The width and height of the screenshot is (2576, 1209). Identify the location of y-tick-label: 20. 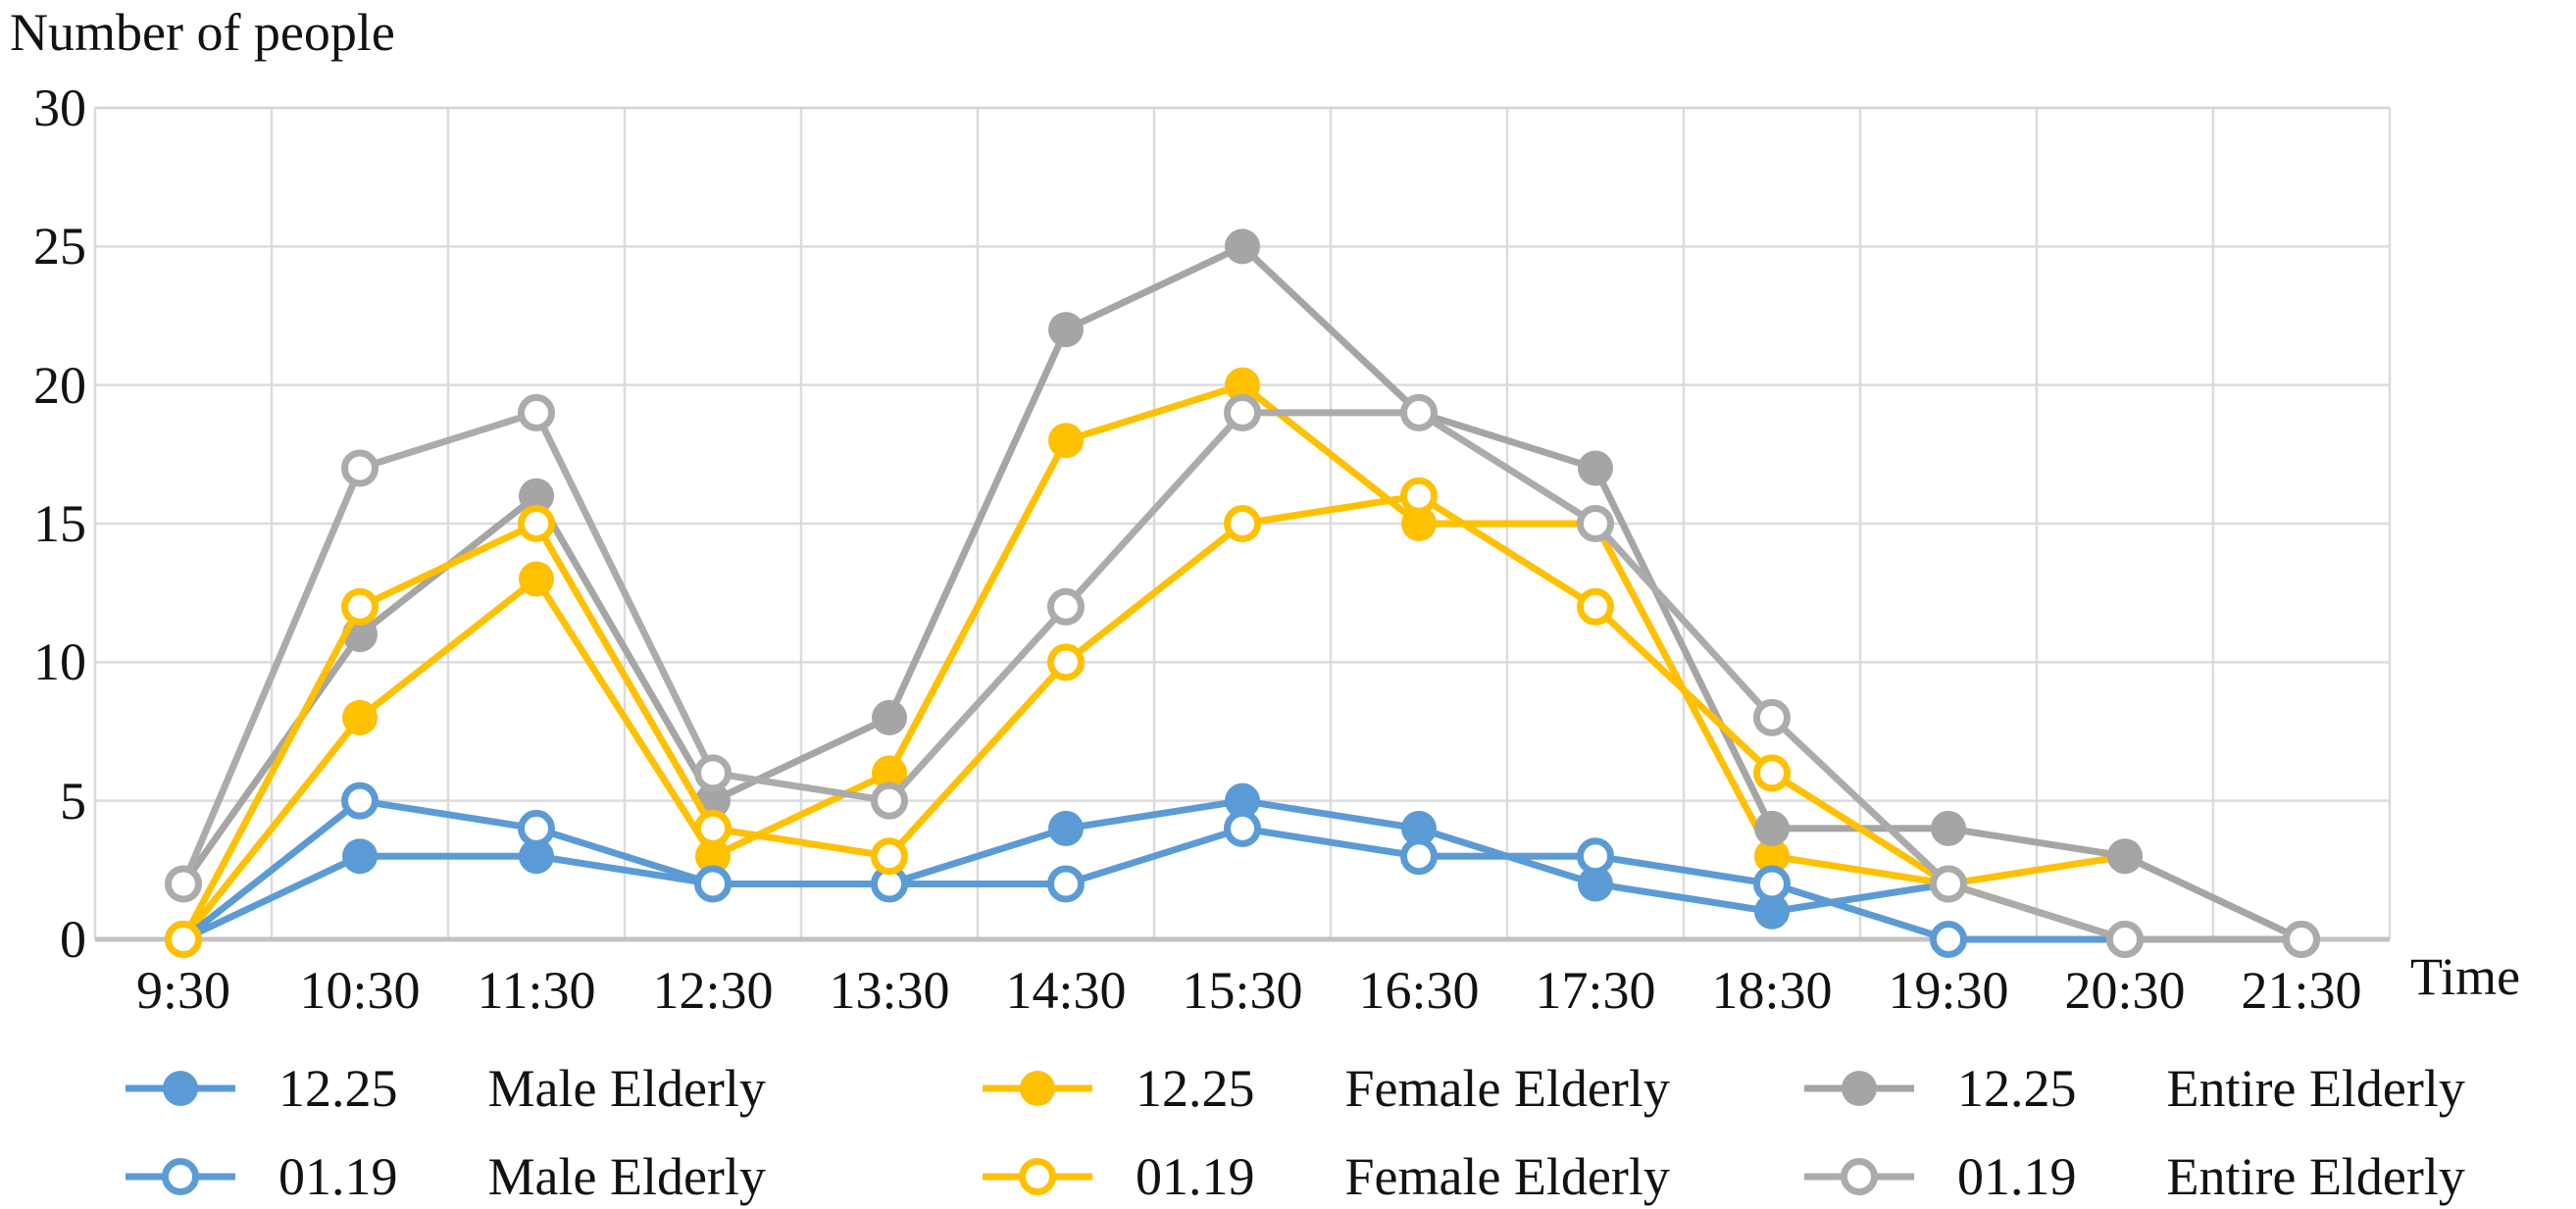
(59, 385).